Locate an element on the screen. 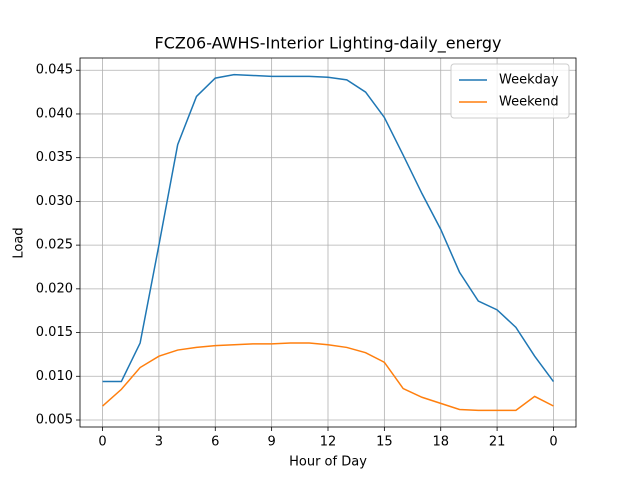 The height and width of the screenshot is (480, 640). legend-label: Weekday is located at coordinates (529, 80).